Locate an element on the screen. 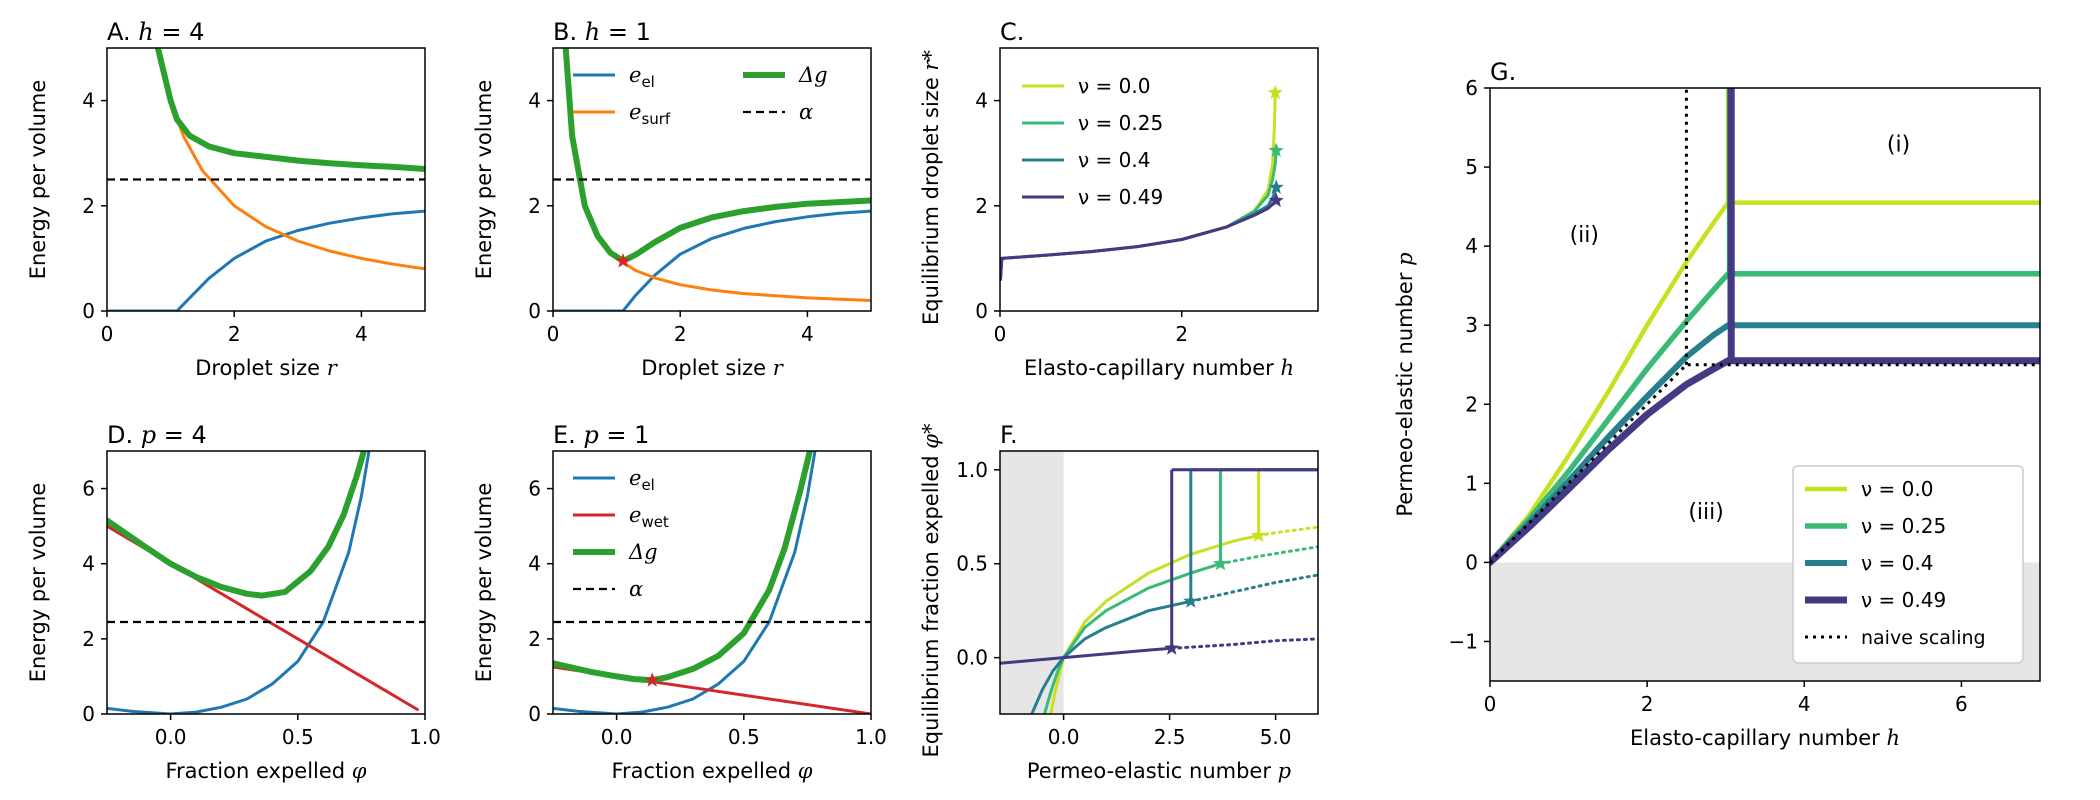 The image size is (2100, 800). shaded-region is located at coordinates (1032, 582).